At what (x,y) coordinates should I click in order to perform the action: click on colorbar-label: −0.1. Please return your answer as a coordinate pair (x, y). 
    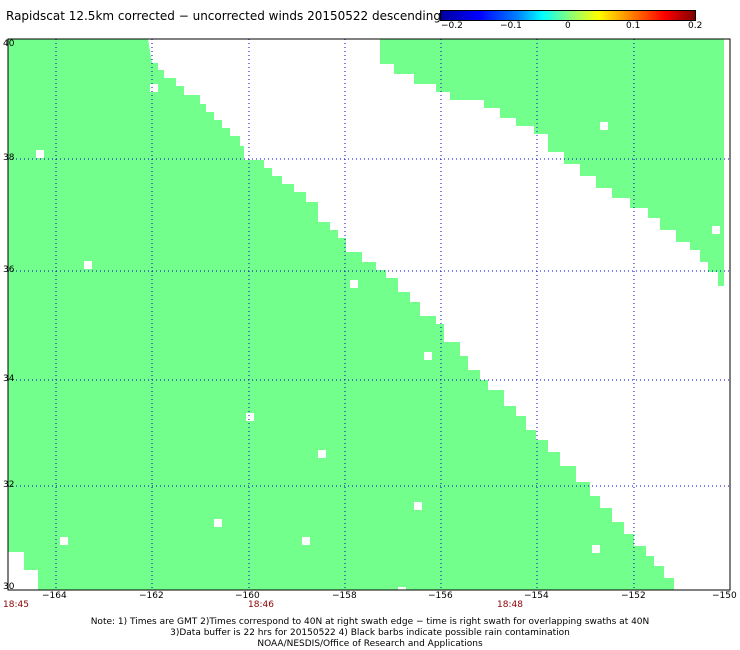
    Looking at the image, I should click on (511, 26).